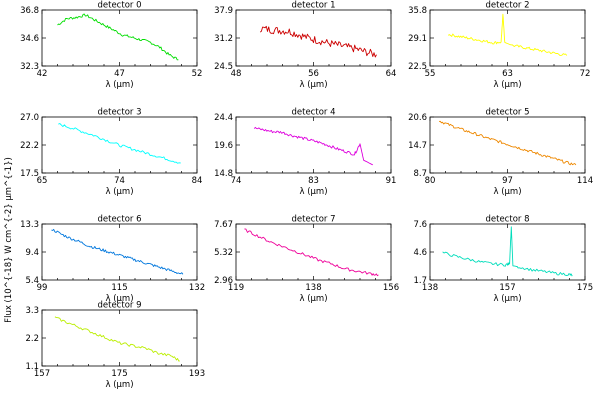  I want to click on y-tick-label: 20.6, so click(417, 118).